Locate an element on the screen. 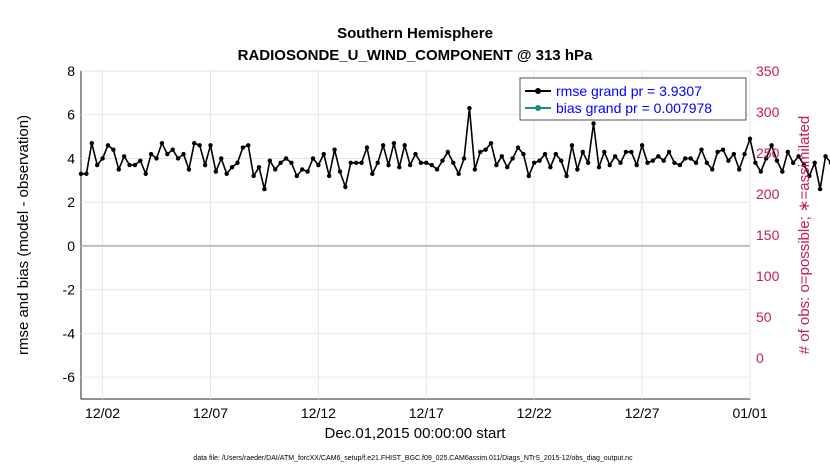 This screenshot has width=830, height=470. y-right-tick-label: 50 is located at coordinates (764, 317).